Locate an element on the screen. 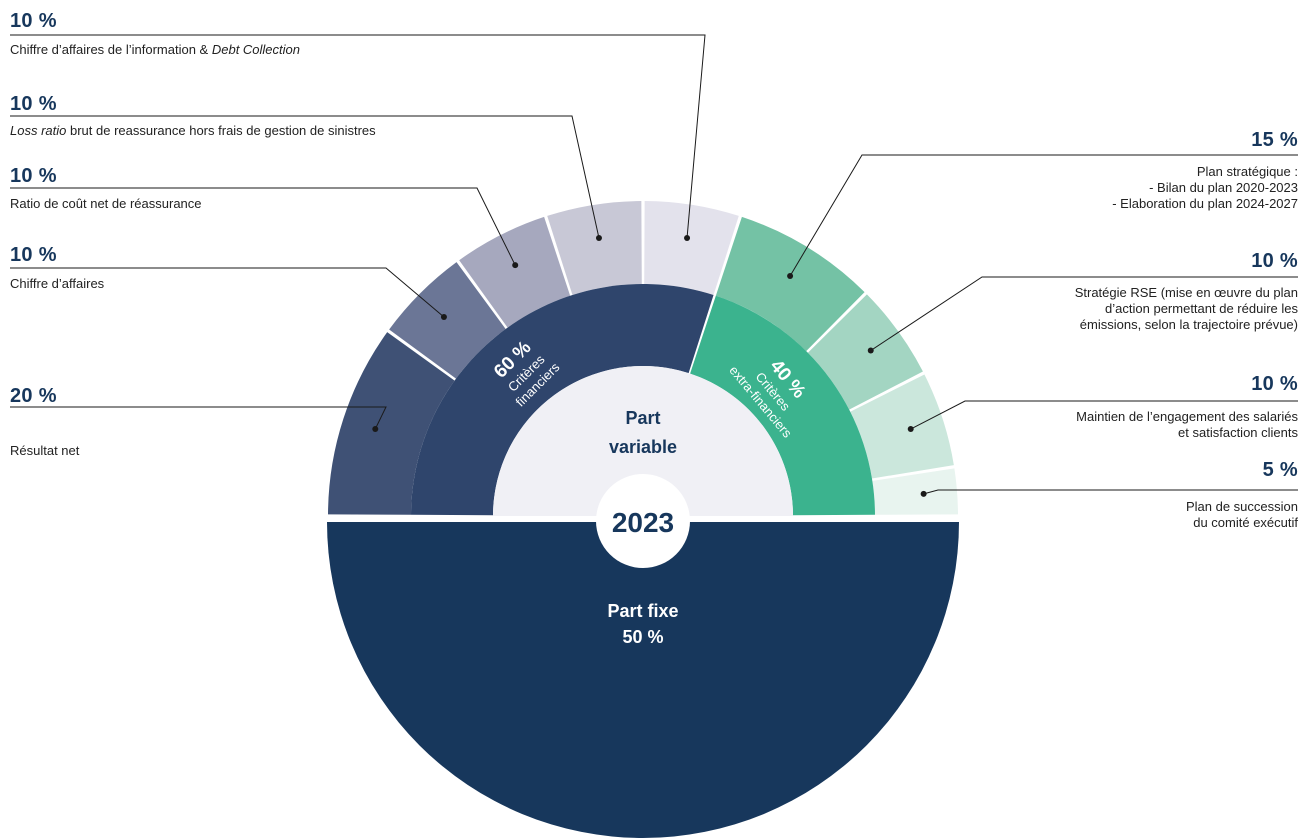 The image size is (1309, 840). criteria-description-9: Plan de succession du comité exécutif is located at coordinates (1241, 514).